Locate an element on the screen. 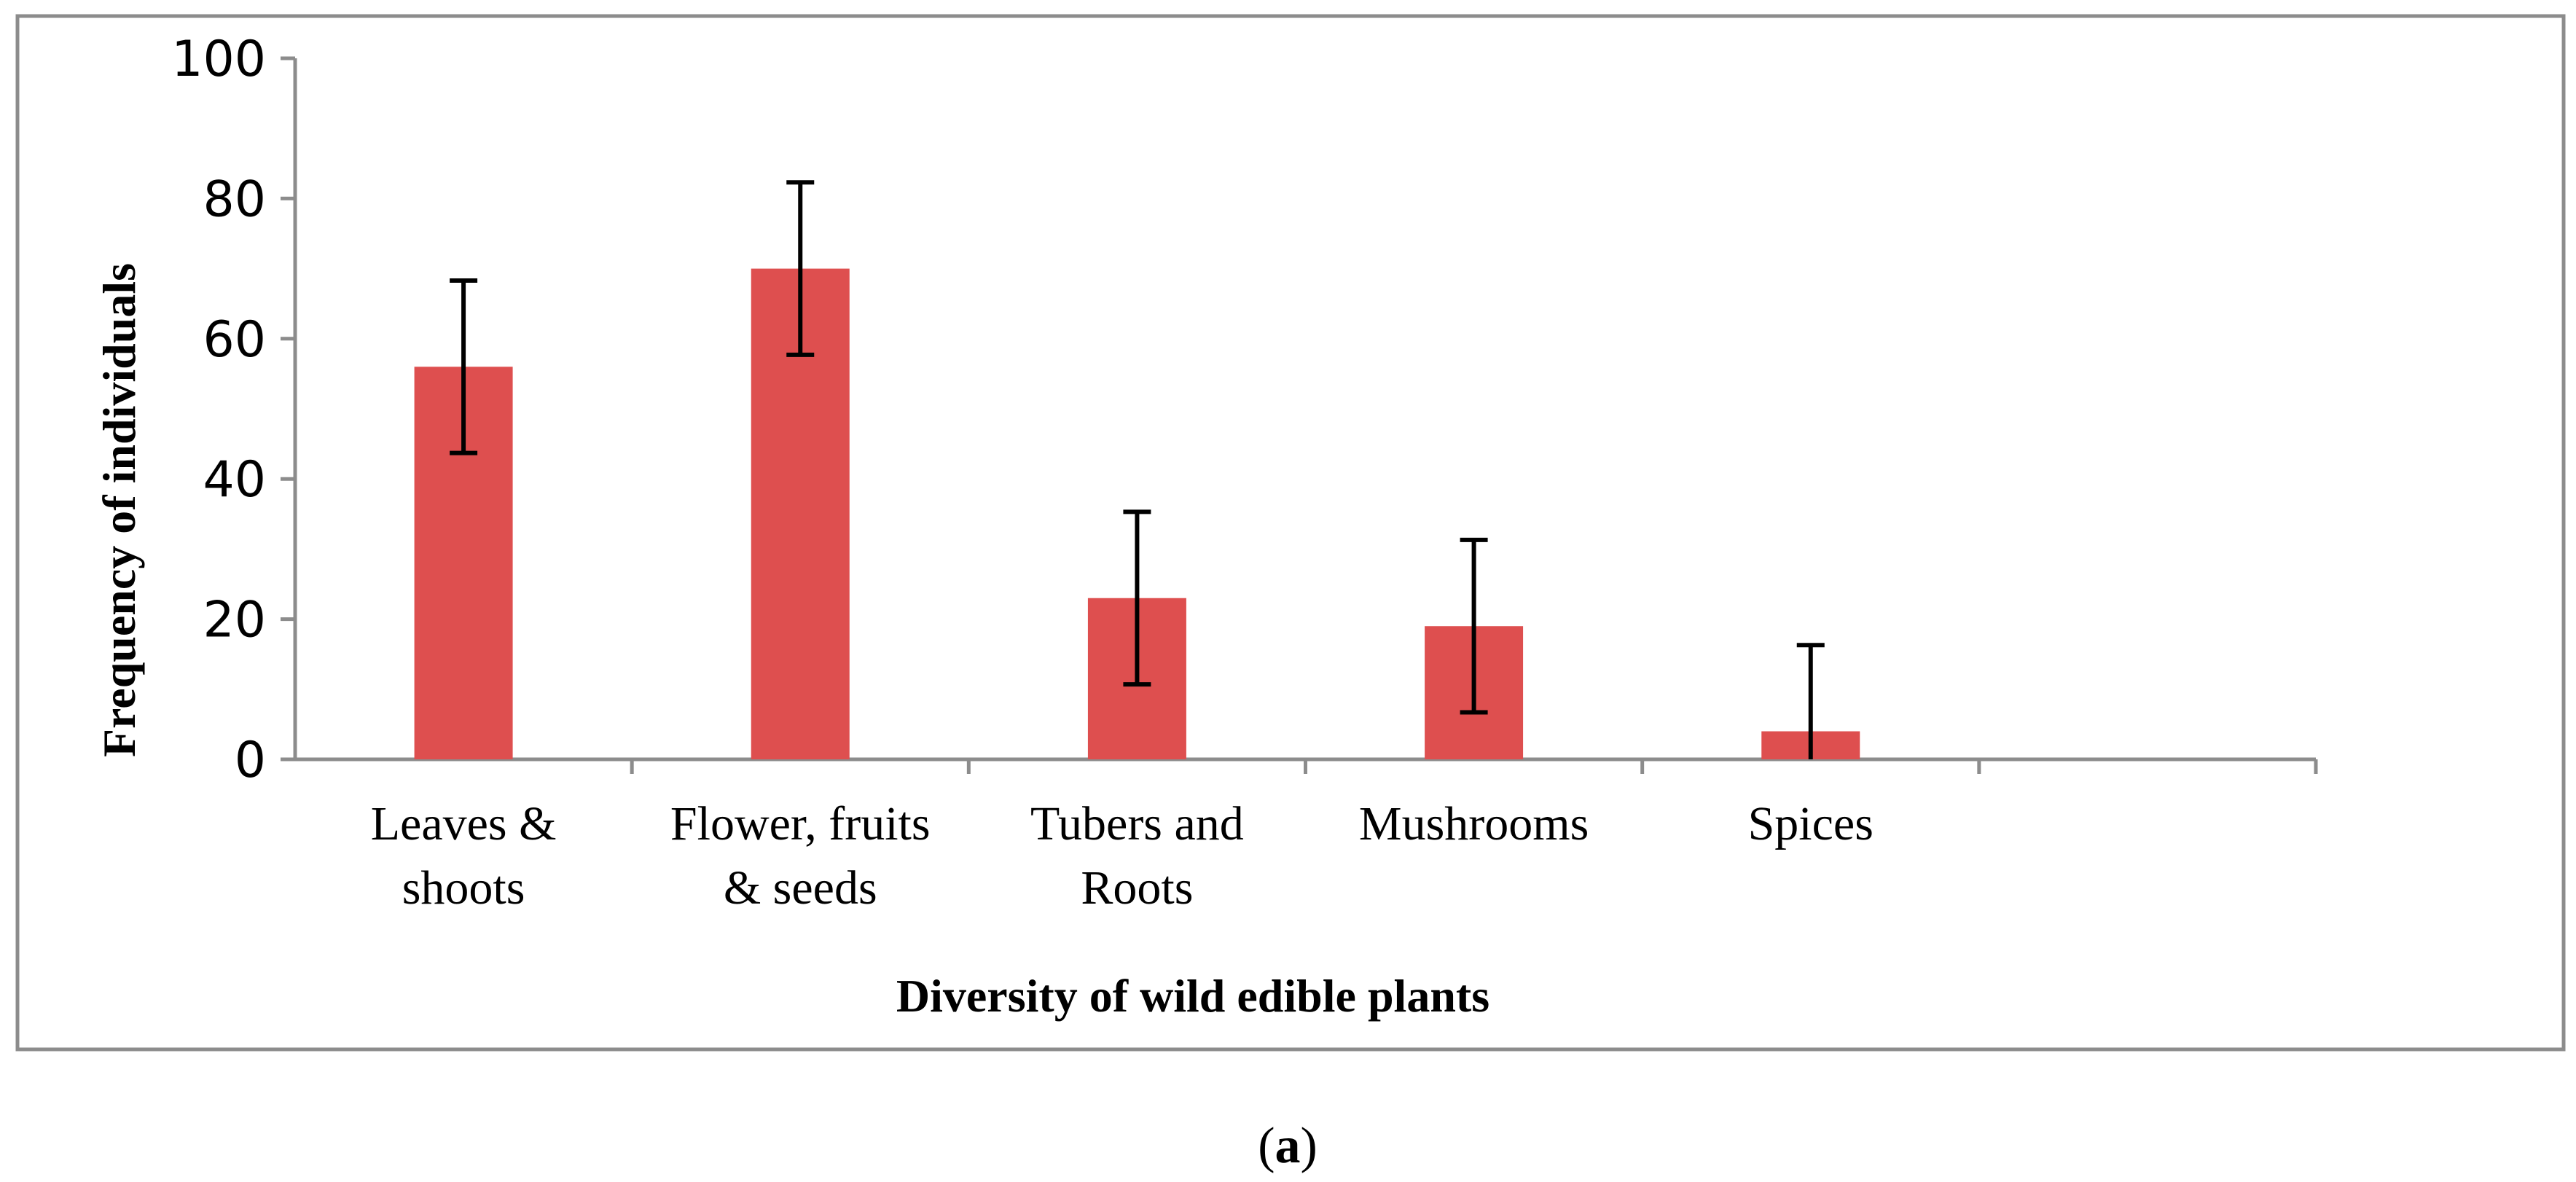  y-tick-label: 60 is located at coordinates (234, 340).